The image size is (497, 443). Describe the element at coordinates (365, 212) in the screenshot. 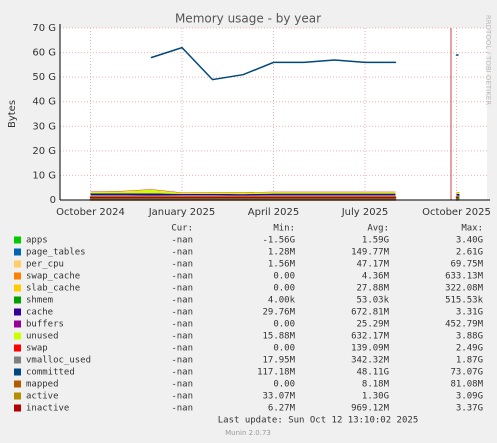

I see `x-tick-label: July 2025` at that location.